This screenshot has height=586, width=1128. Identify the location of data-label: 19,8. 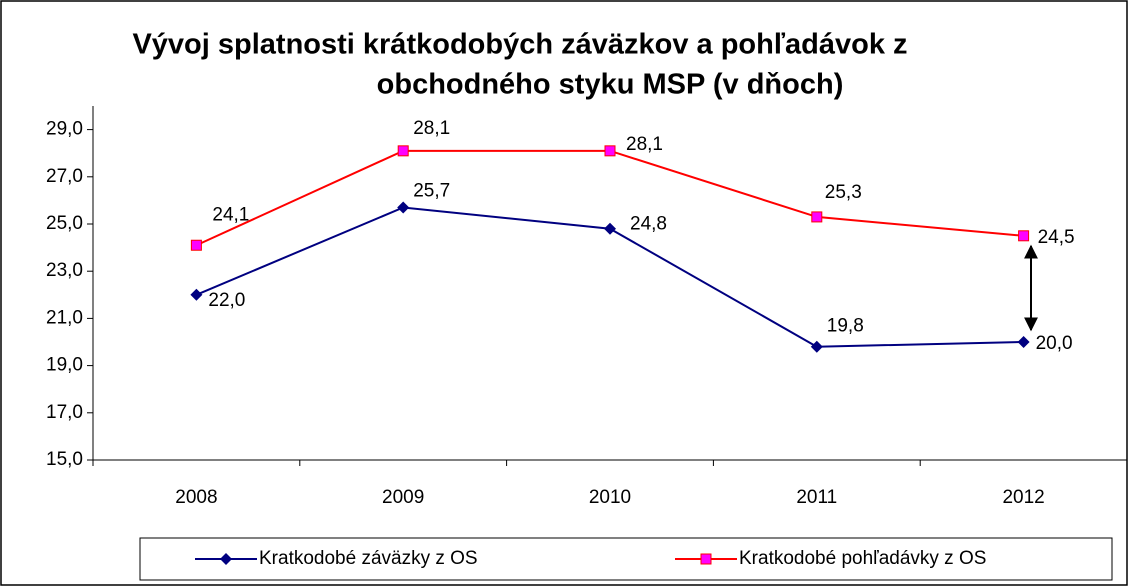
(845, 326).